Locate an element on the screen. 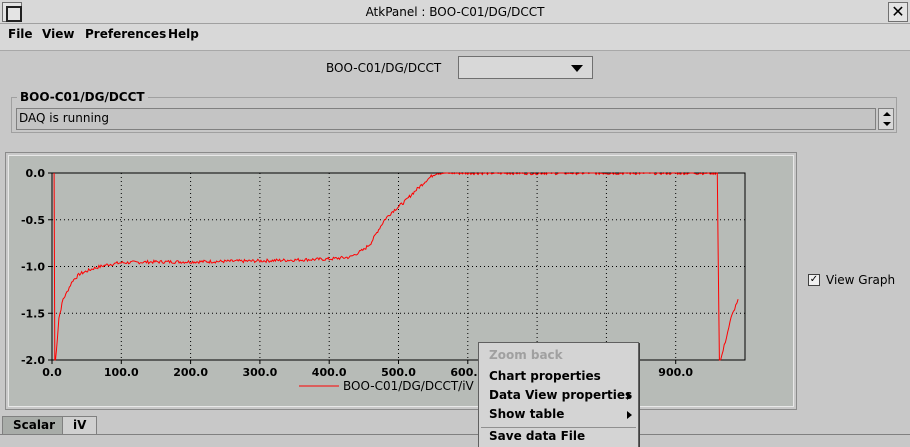  menu-separator is located at coordinates (558, 427).